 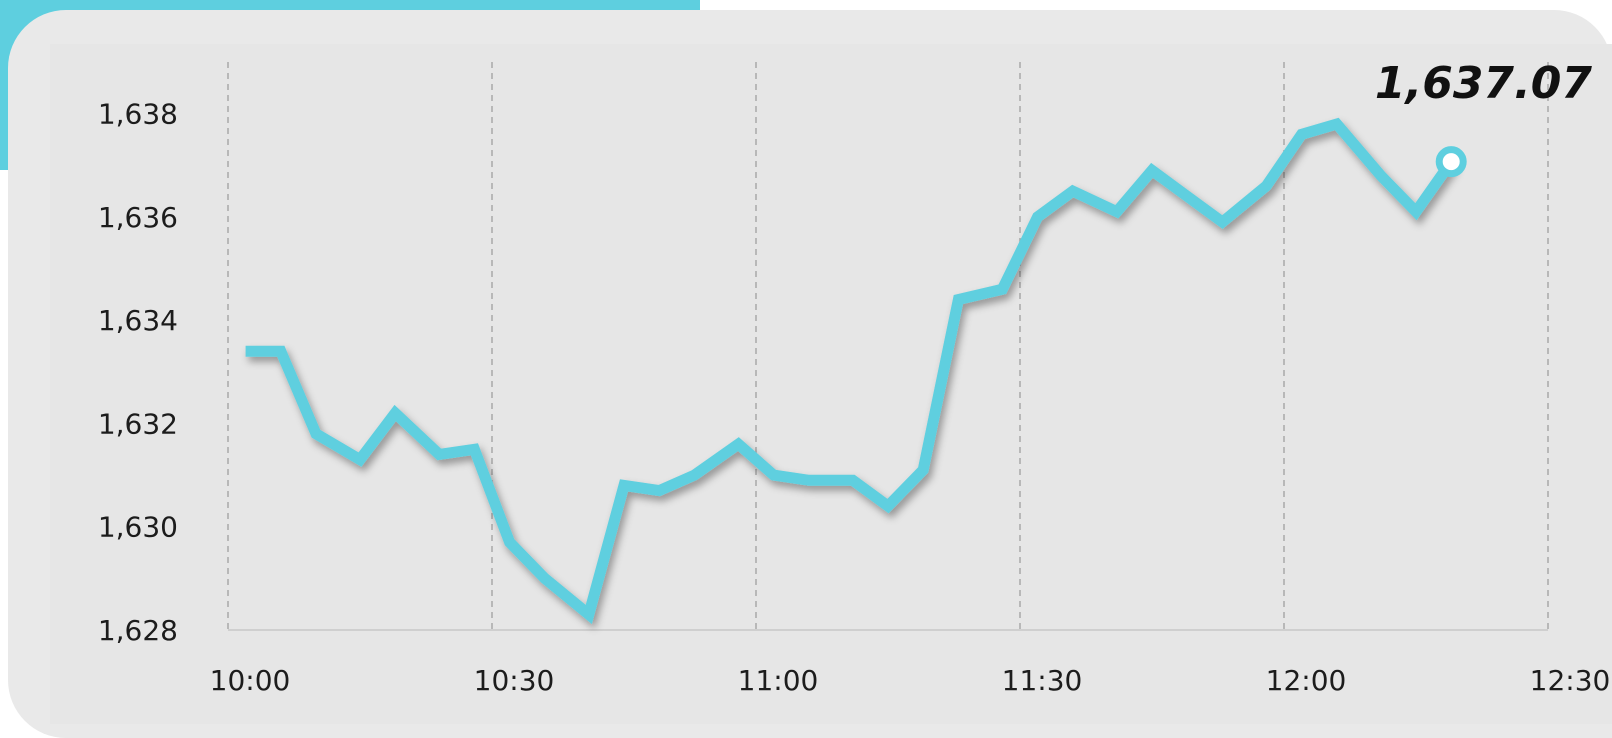 What do you see at coordinates (250, 680) in the screenshot?
I see `x-tick-label: 10:00` at bounding box center [250, 680].